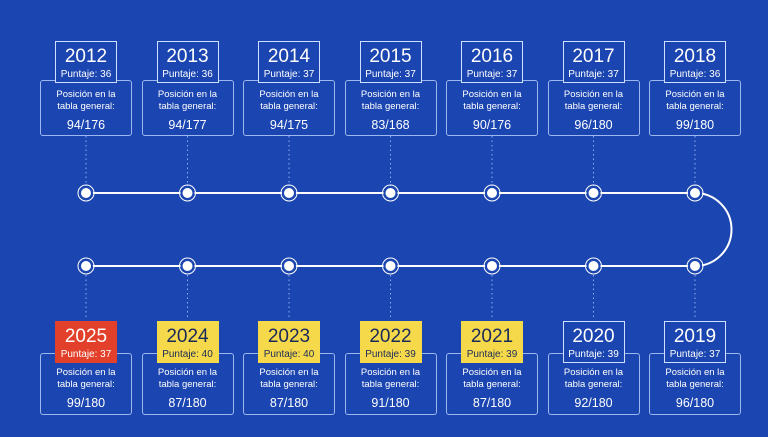 This screenshot has width=768, height=437. Describe the element at coordinates (86, 56) in the screenshot. I see `year: 2012` at that location.